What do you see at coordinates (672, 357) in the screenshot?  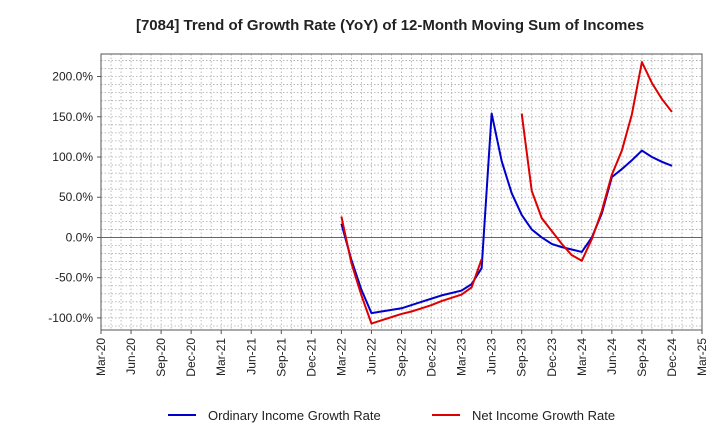 I see `x-tick-label: Dec-24` at bounding box center [672, 357].